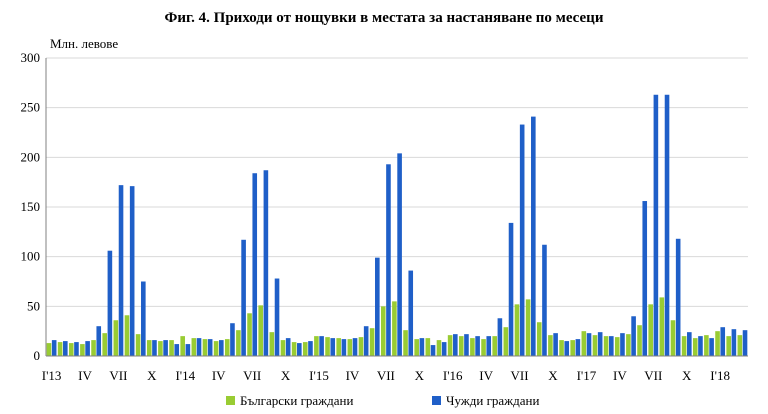 This screenshot has height=414, width=768. Describe the element at coordinates (84, 43) in the screenshot. I see `y-axis-label: Млн. левове` at that location.